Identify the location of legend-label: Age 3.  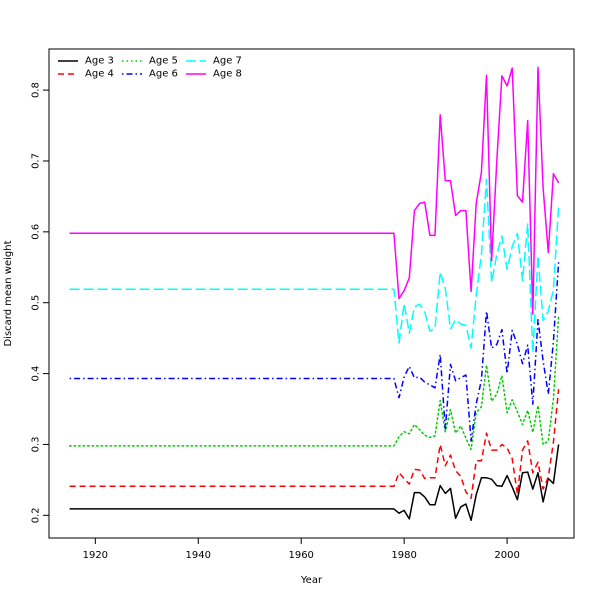
(99, 61).